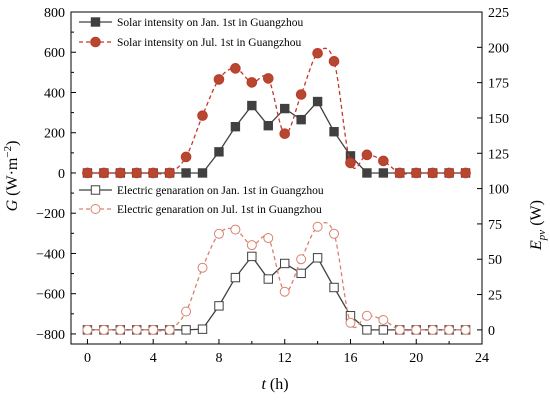  What do you see at coordinates (50, 335) in the screenshot?
I see `y-left-tick-label: −800` at bounding box center [50, 335].